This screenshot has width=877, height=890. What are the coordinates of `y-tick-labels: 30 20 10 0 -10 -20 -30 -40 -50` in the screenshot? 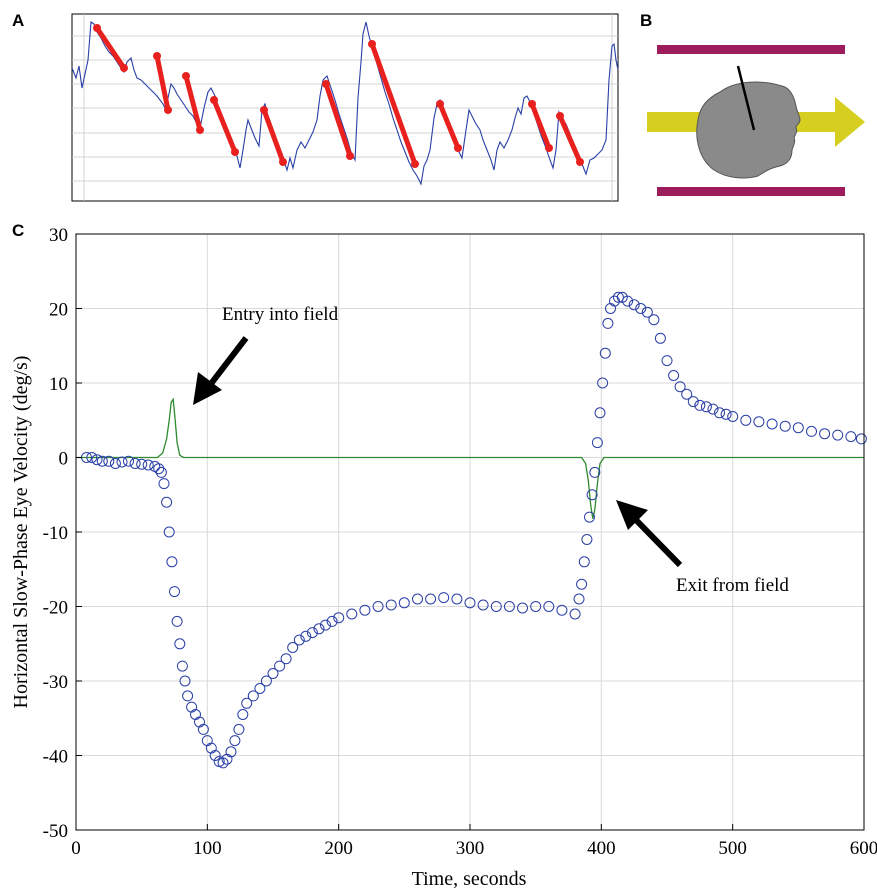 It's located at (62, 533).